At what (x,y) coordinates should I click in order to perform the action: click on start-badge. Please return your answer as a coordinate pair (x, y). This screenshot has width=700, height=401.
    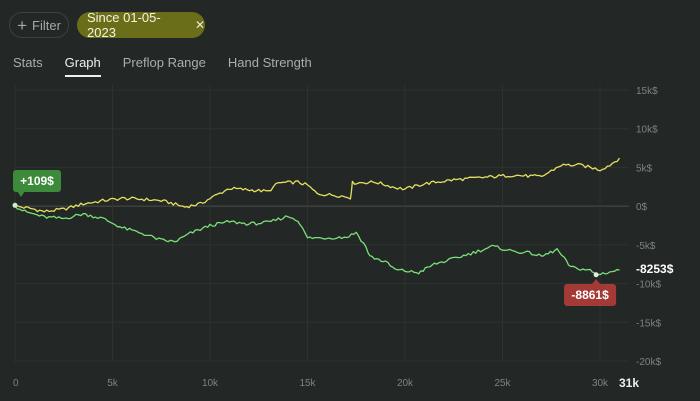
    Looking at the image, I should click on (37, 181).